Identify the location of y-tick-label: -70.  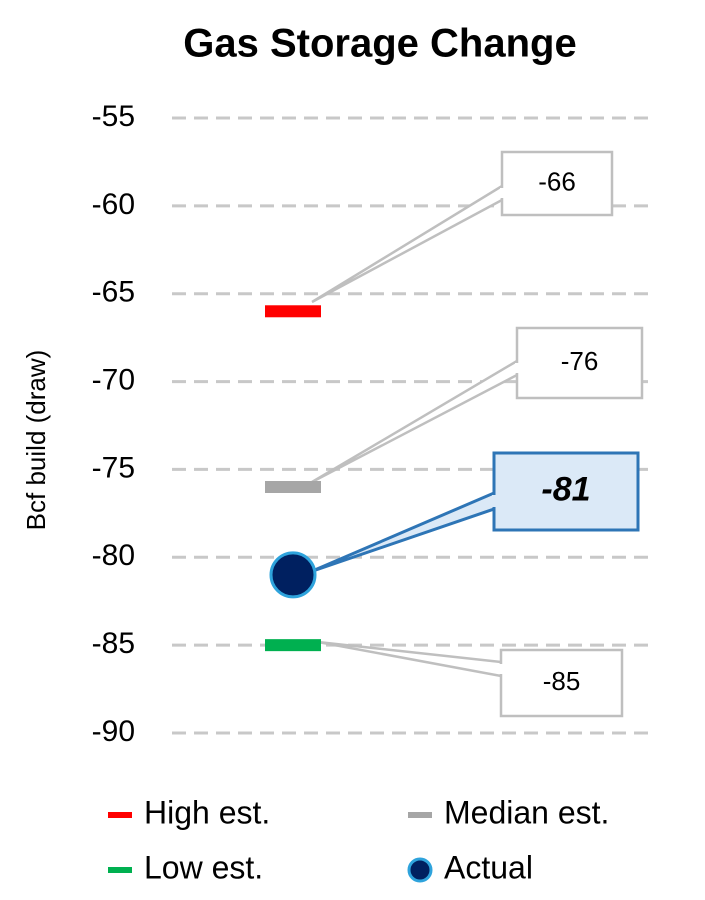
(113, 379).